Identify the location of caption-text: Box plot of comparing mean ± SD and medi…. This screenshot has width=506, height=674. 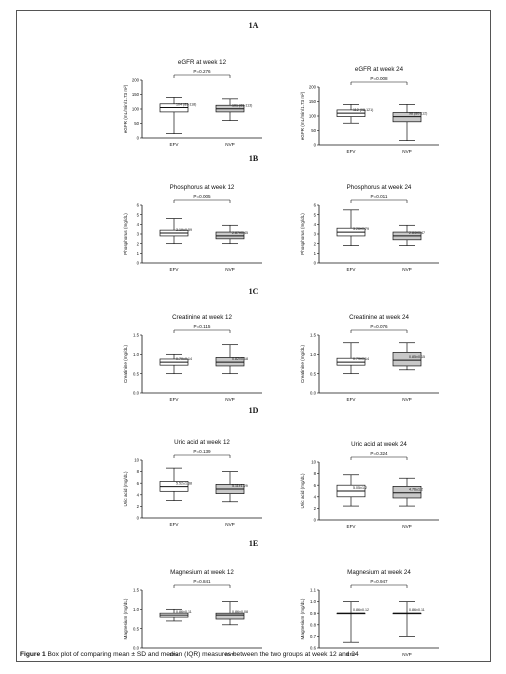
(203, 654).